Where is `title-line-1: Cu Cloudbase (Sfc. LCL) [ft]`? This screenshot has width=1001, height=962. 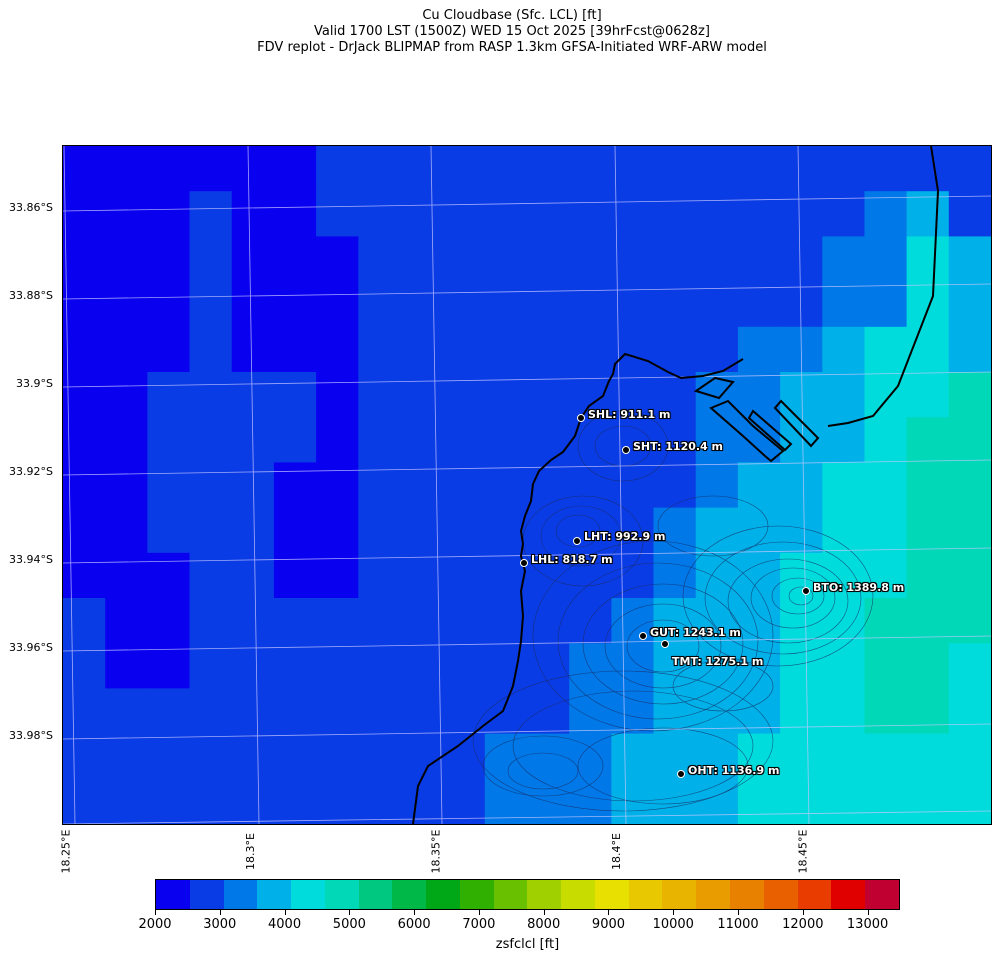
title-line-1: Cu Cloudbase (Sfc. LCL) [ft] is located at coordinates (512, 15).